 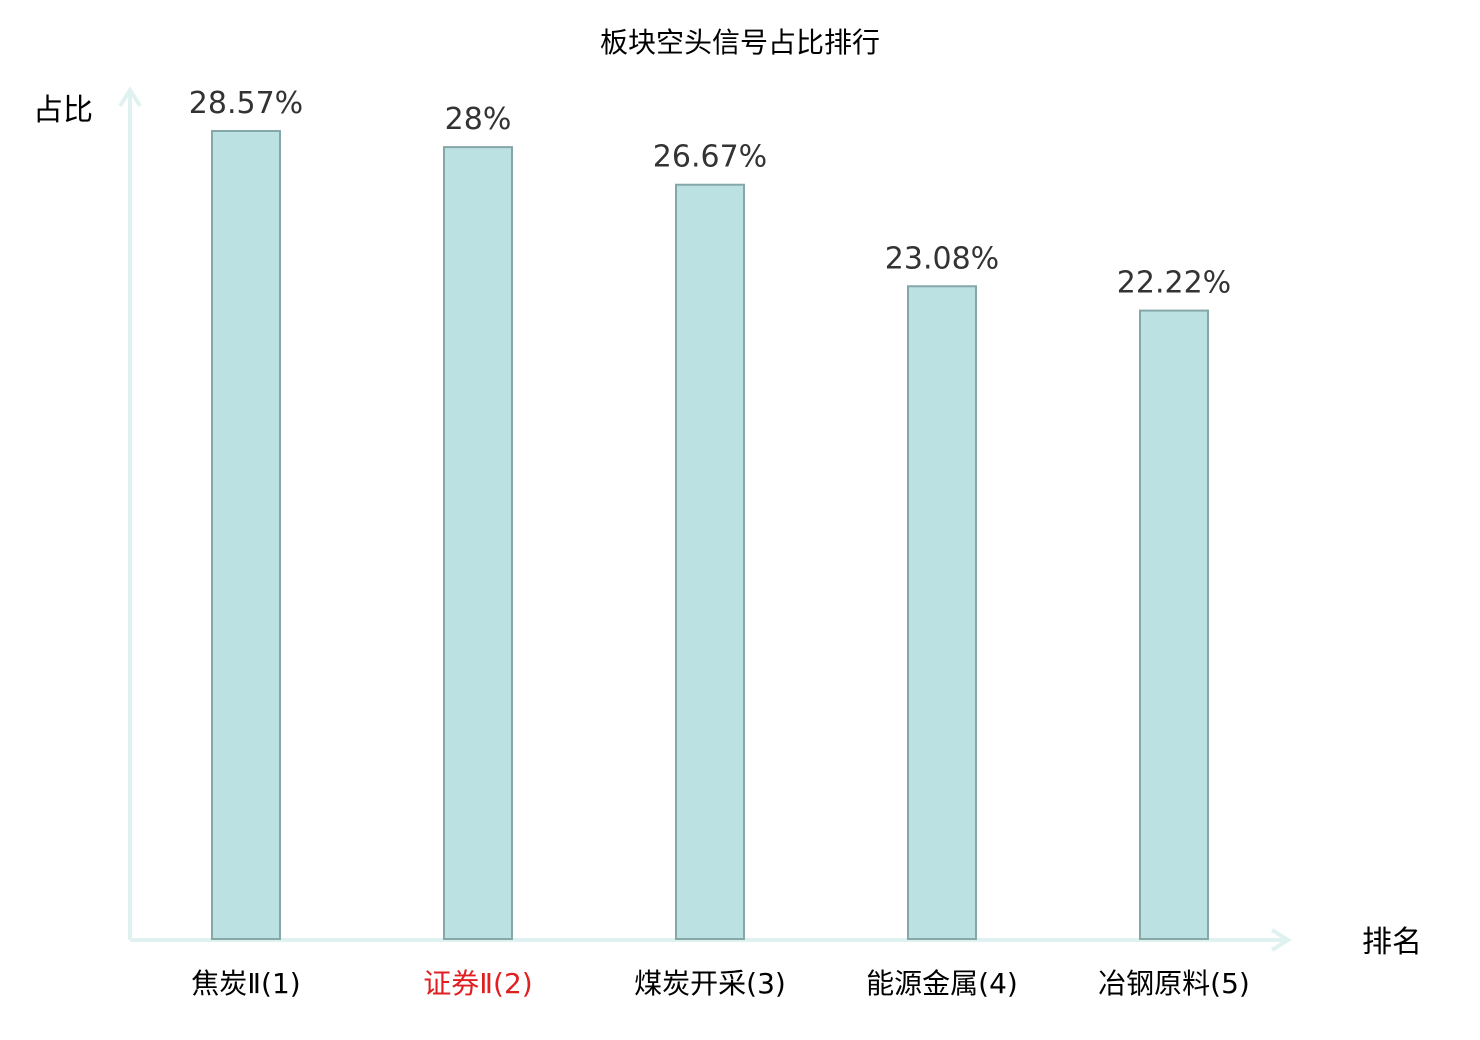 I want to click on category-label-5: 冶钢原料(5), so click(x=1174, y=983).